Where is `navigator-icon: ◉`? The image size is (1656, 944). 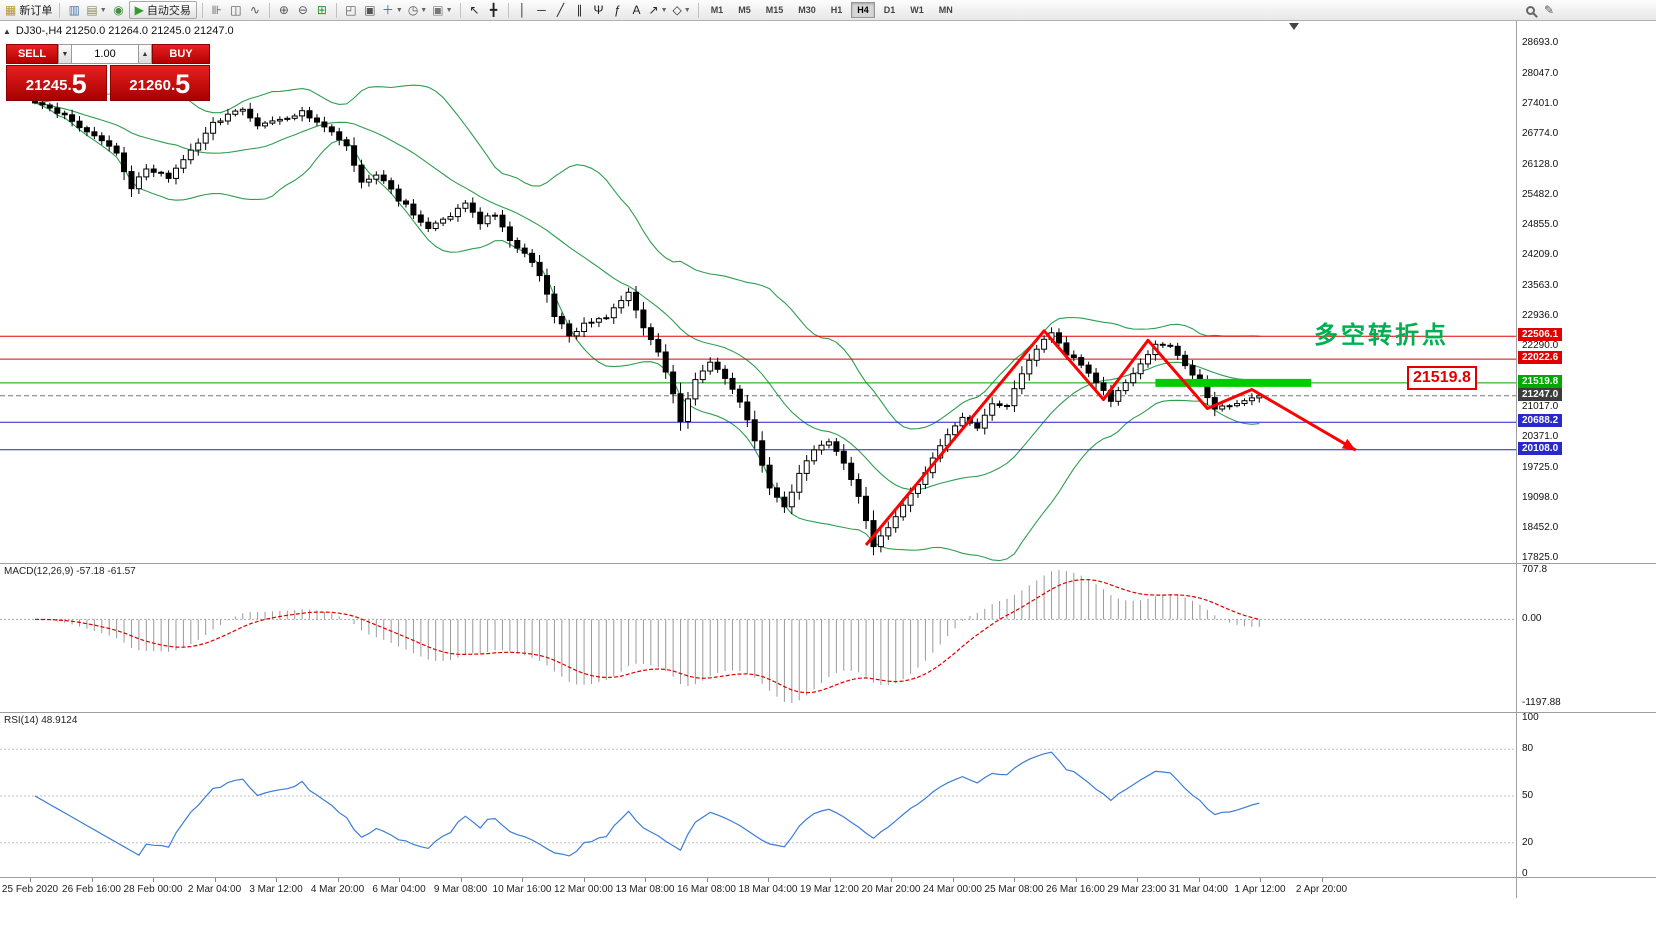 navigator-icon: ◉ is located at coordinates (119, 10).